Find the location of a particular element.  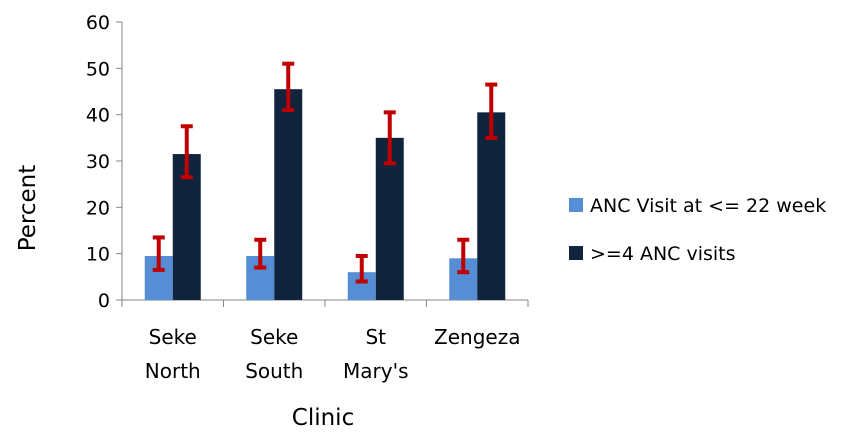

y-tick-label: 60 is located at coordinates (98, 23).